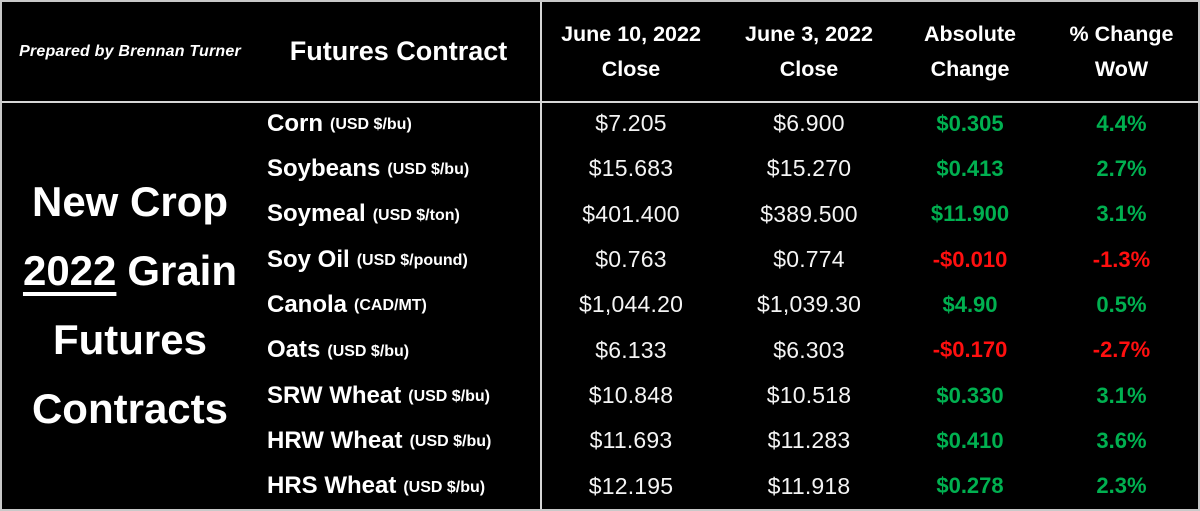 The image size is (1200, 511). I want to click on absolute-change-value: -$0.010, so click(970, 259).